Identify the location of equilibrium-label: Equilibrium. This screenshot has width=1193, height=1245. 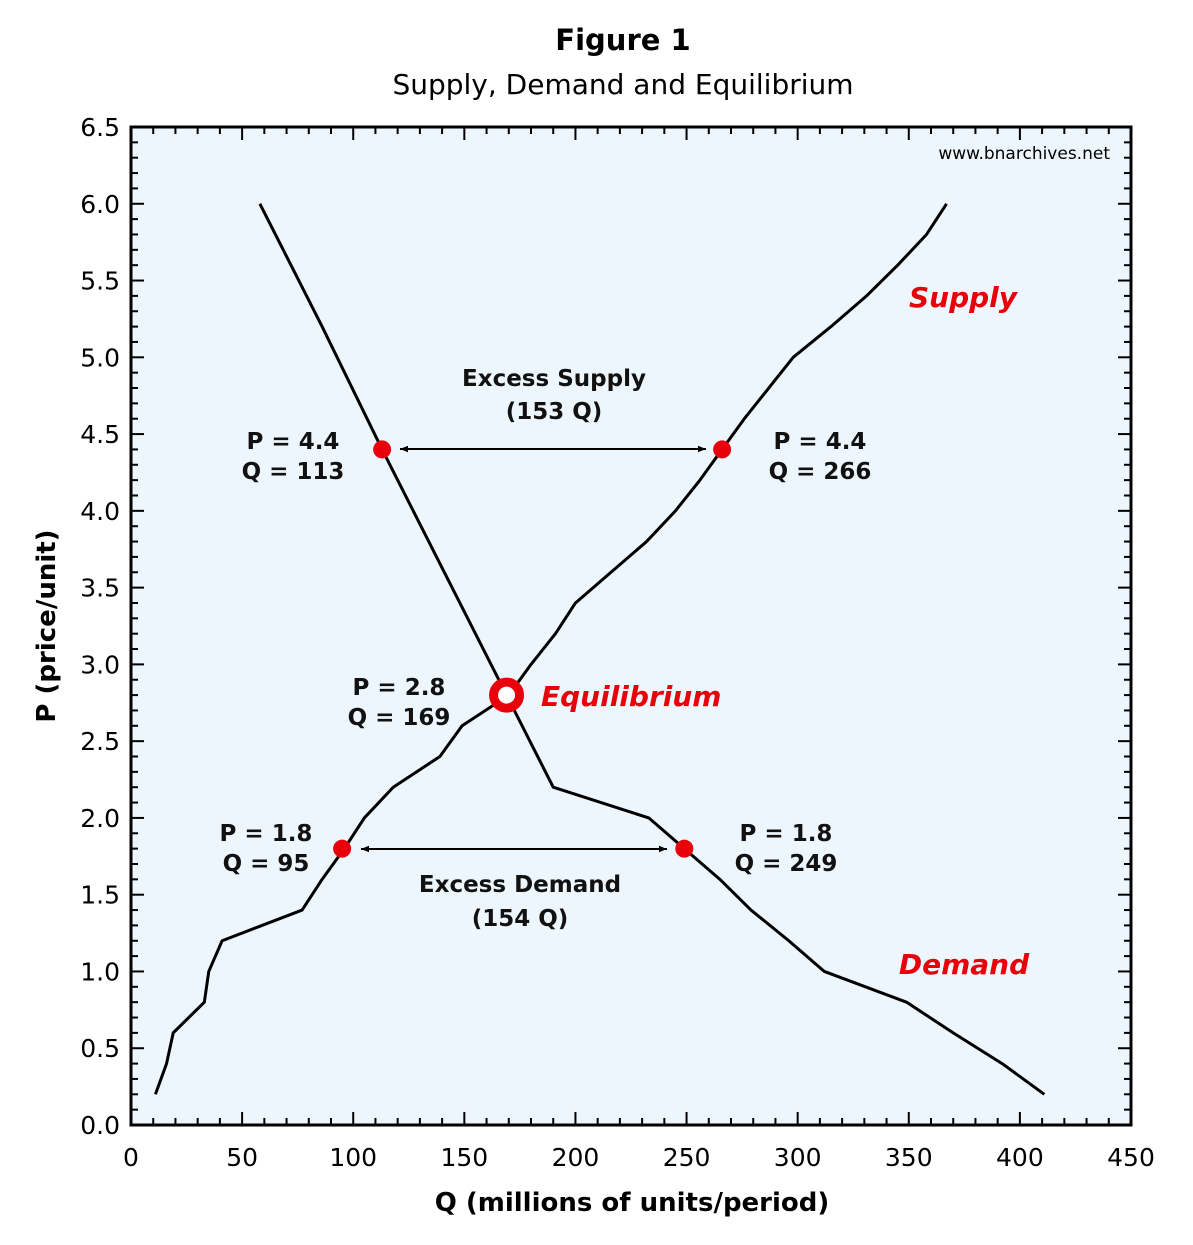
(631, 696).